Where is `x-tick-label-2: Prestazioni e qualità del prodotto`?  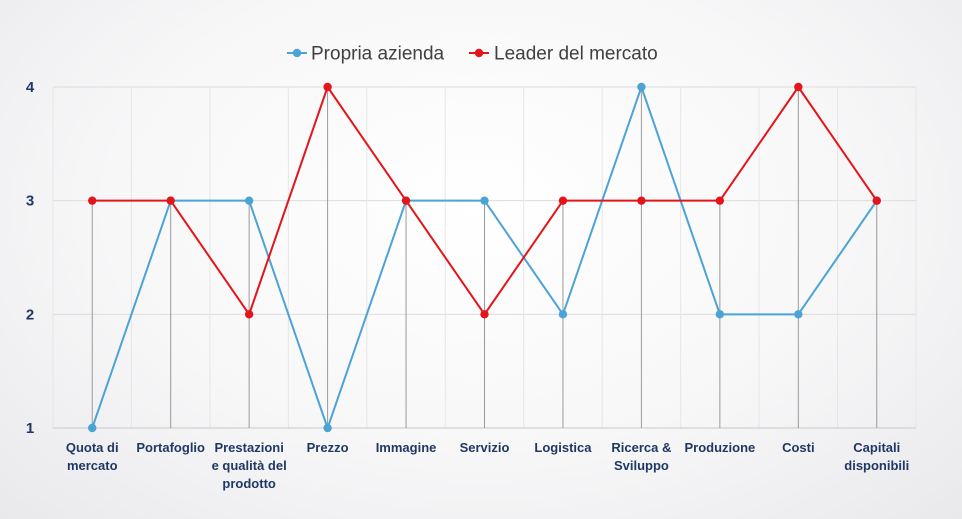 x-tick-label-2: Prestazioni e qualità del prodotto is located at coordinates (249, 465).